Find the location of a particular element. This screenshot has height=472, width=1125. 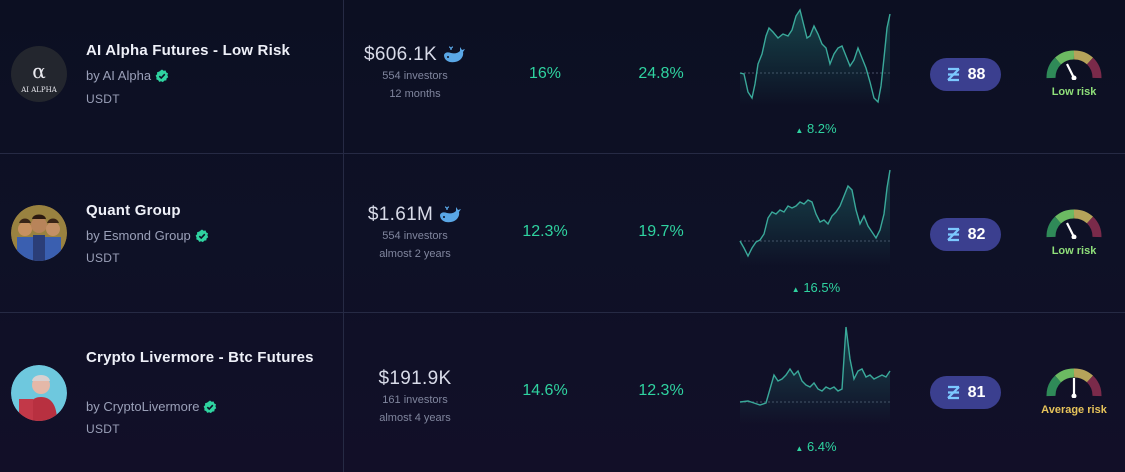

period-change: ▲ 16.5% is located at coordinates (816, 287).